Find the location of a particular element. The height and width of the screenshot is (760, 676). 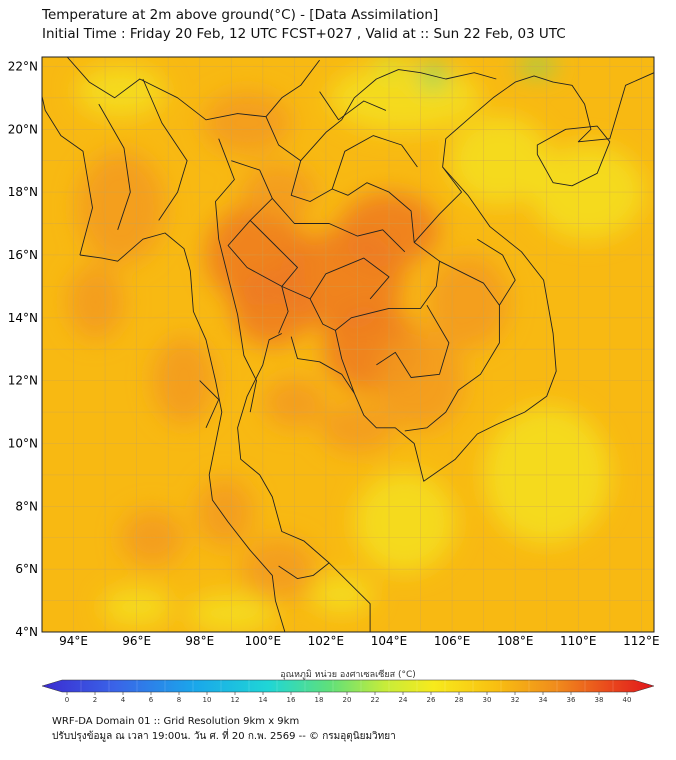

lat-label: 4°N is located at coordinates (26, 632).